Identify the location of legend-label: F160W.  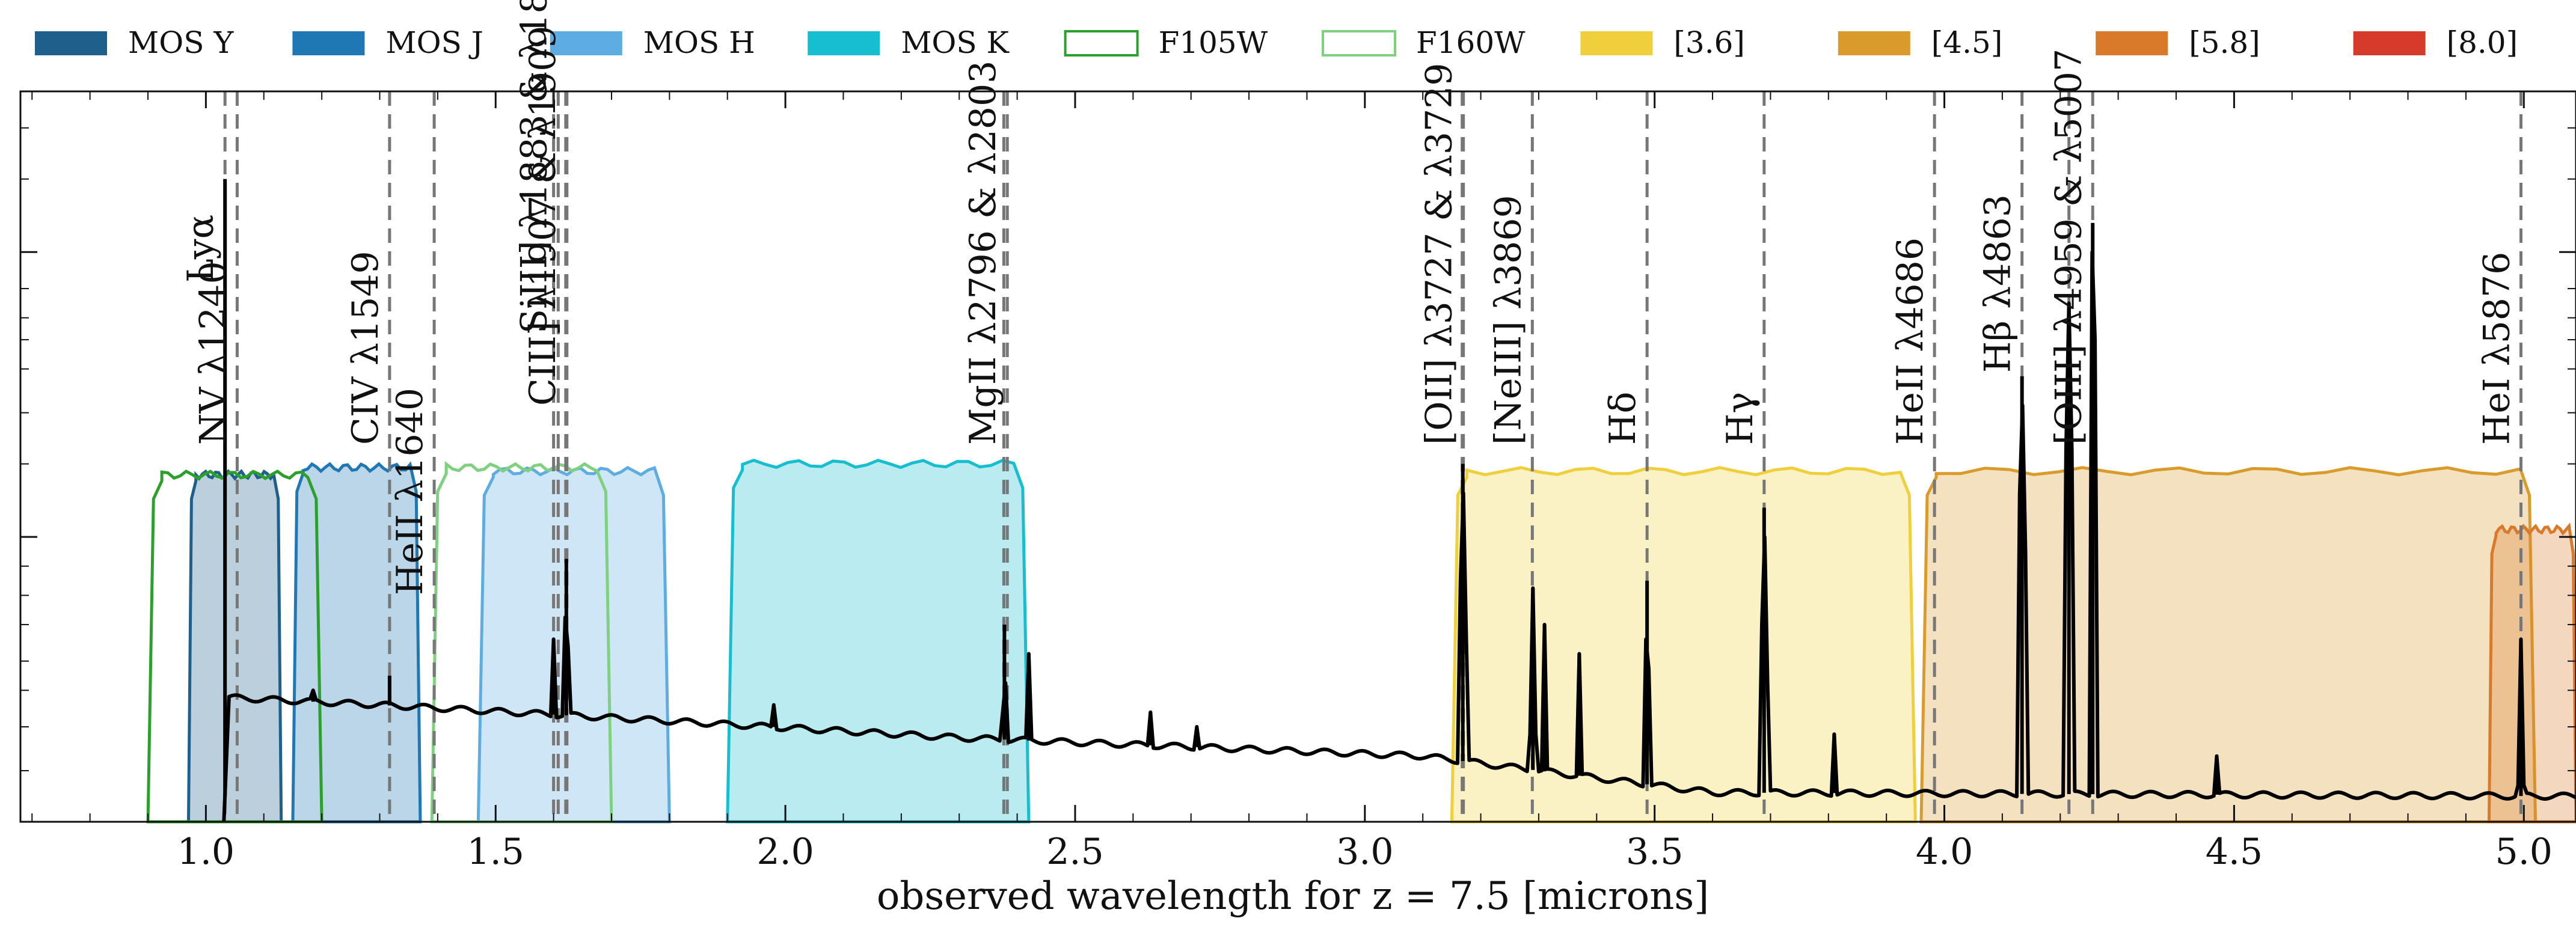
(1471, 42).